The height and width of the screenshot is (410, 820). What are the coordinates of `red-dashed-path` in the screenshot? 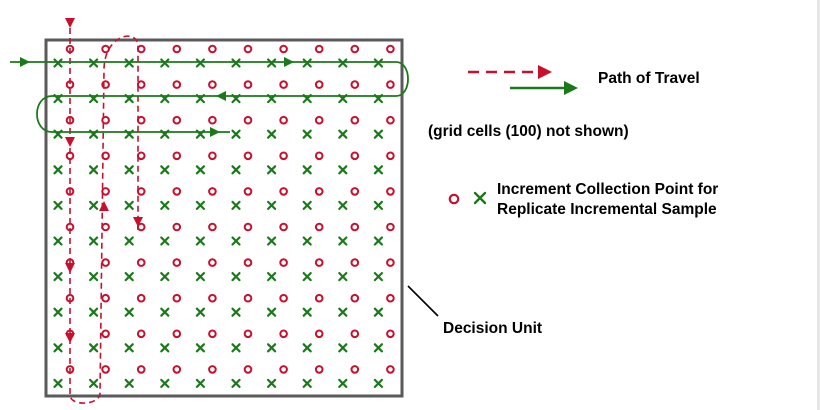 It's located at (104, 219).